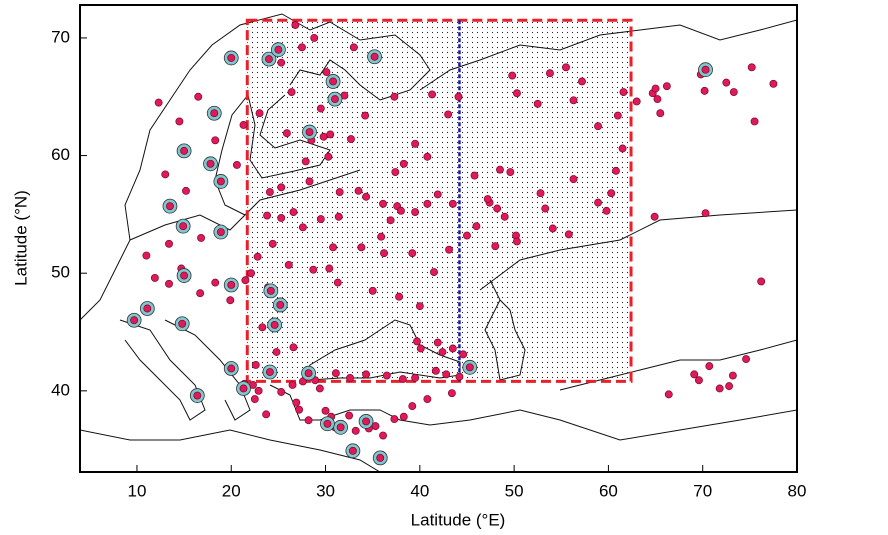 This screenshot has width=888, height=535. Describe the element at coordinates (608, 490) in the screenshot. I see `x-tick-label: 60` at that location.